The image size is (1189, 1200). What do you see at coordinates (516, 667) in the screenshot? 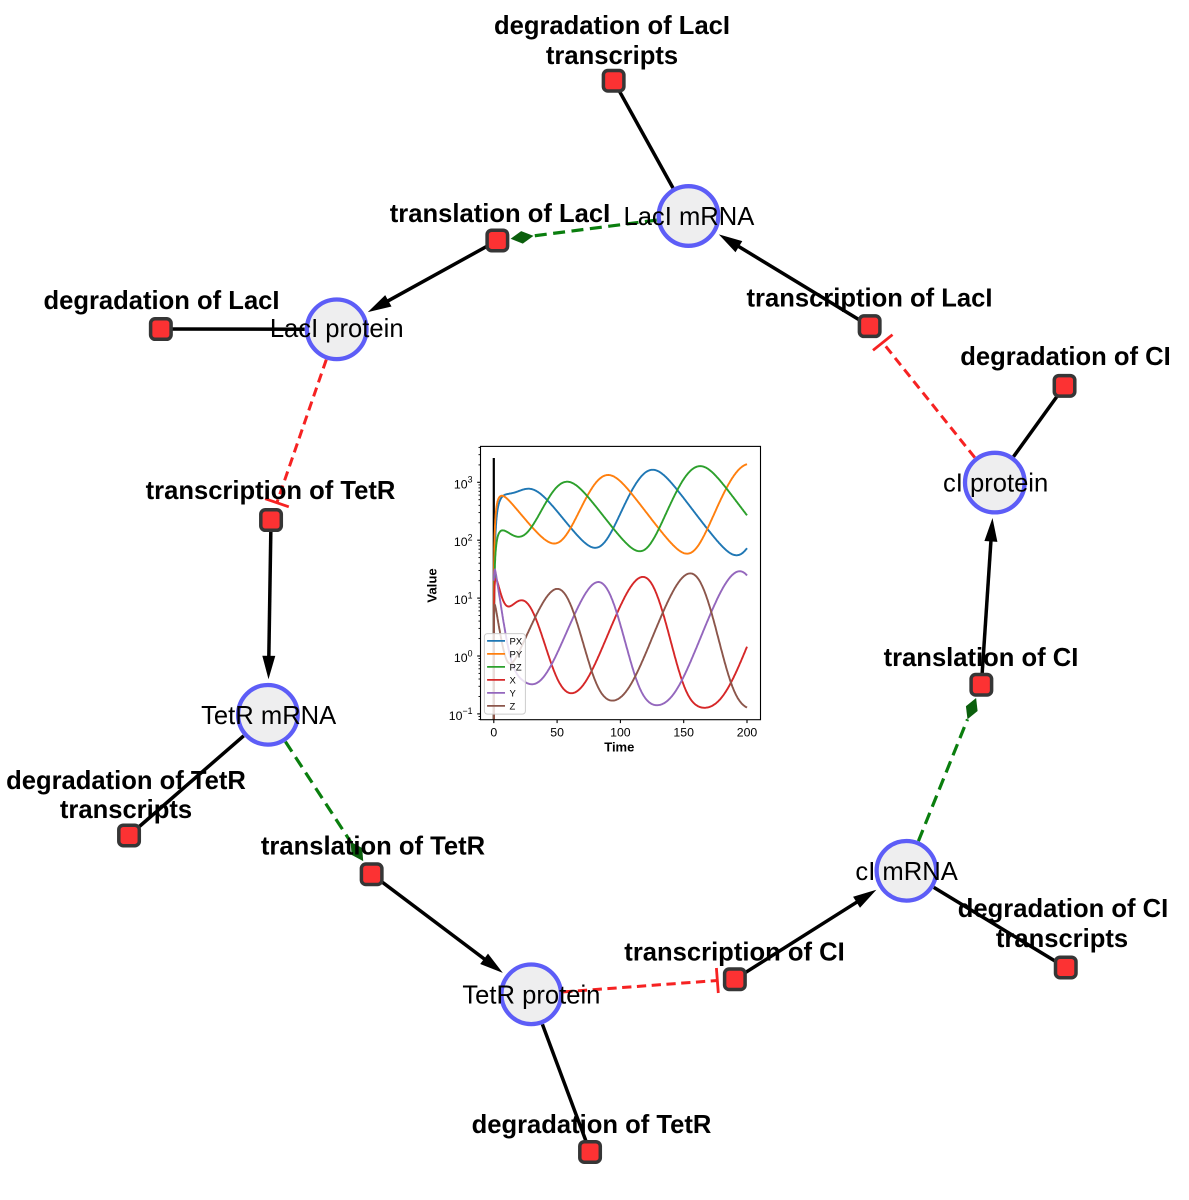
I see `svg-text: PZ` at bounding box center [516, 667].